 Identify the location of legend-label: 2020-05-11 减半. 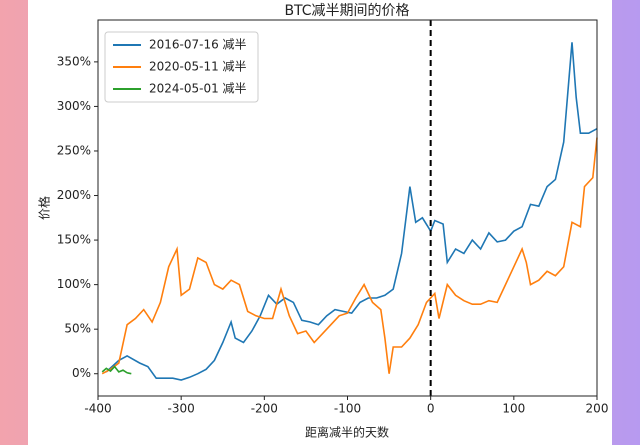
(198, 67).